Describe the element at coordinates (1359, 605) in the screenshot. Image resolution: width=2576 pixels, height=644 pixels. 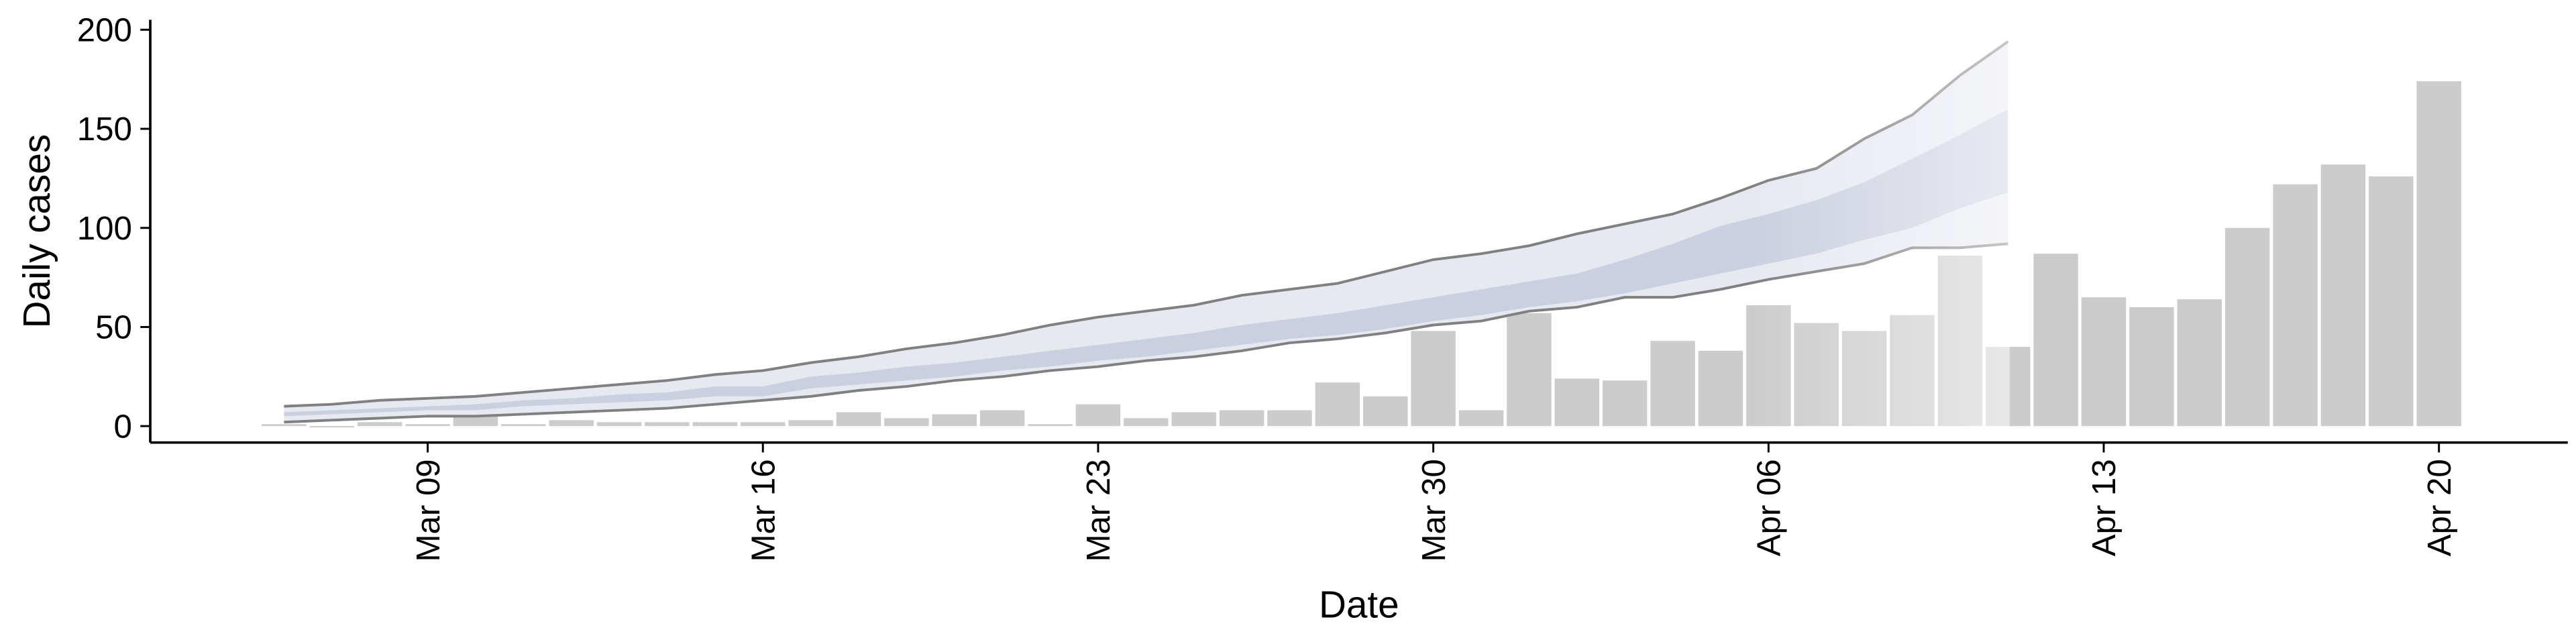
I see `x-axis-title: Date` at that location.